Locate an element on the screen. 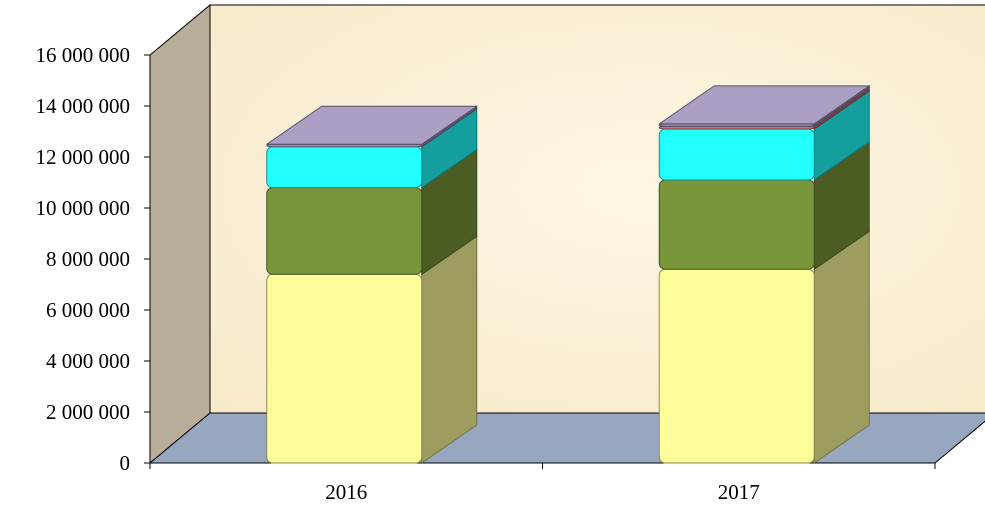 Image resolution: width=985 pixels, height=505 pixels. y-tick-label: 2 000 000 is located at coordinates (88, 412).